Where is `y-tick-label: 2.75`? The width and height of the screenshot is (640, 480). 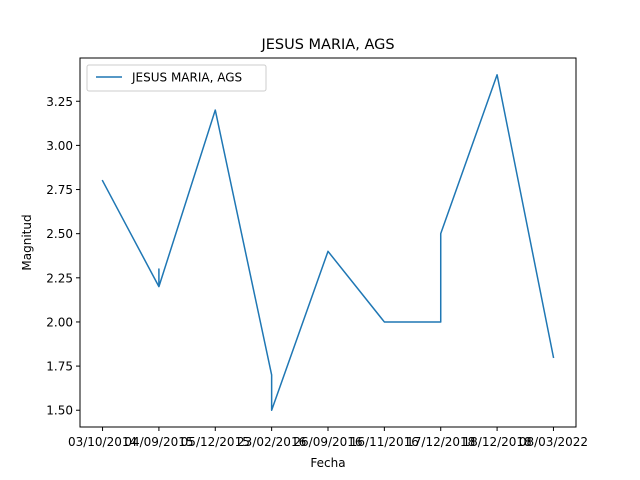 y-tick-label: 2.75 is located at coordinates (59, 190).